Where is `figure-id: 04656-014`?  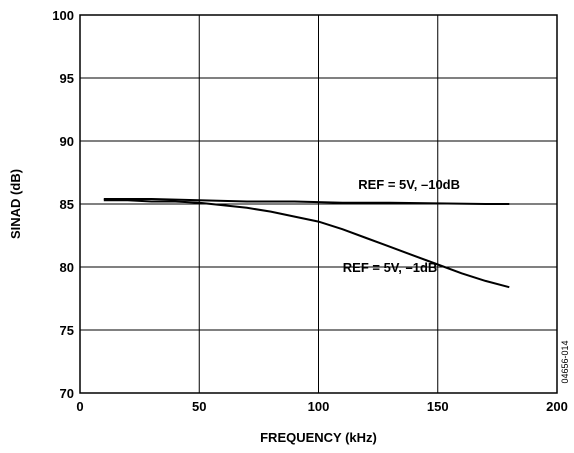
figure-id: 04656-014 is located at coordinates (565, 361).